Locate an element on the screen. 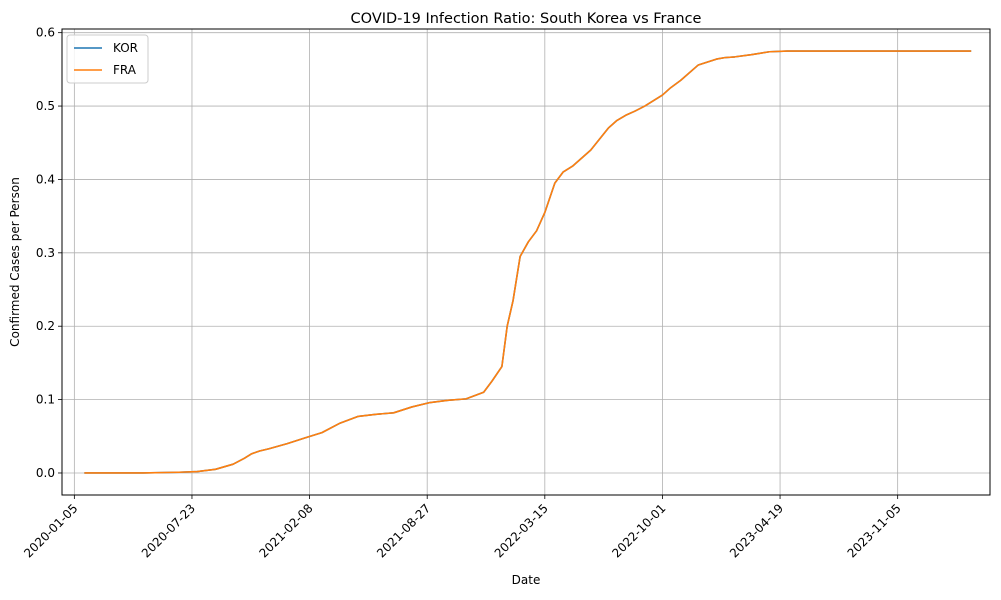 The image size is (1001, 600). legend: KOR FRA is located at coordinates (107, 59).